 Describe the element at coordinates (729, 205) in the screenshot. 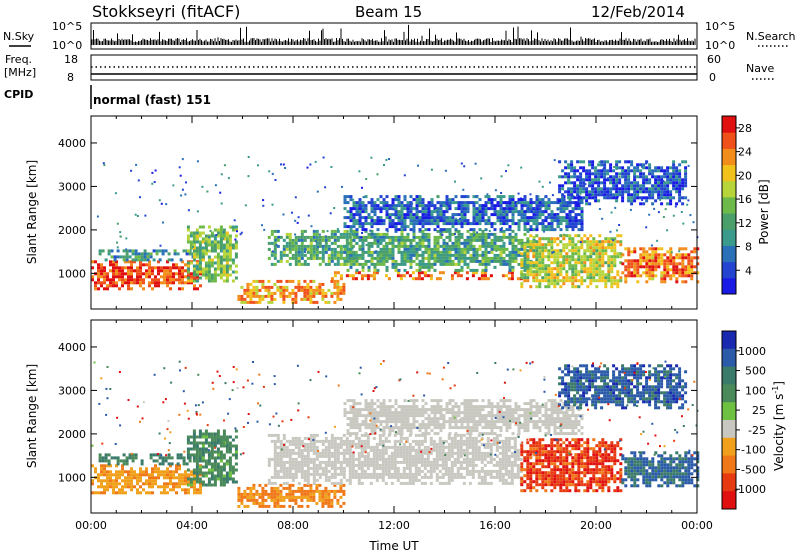

I see `colorbar-frame` at that location.